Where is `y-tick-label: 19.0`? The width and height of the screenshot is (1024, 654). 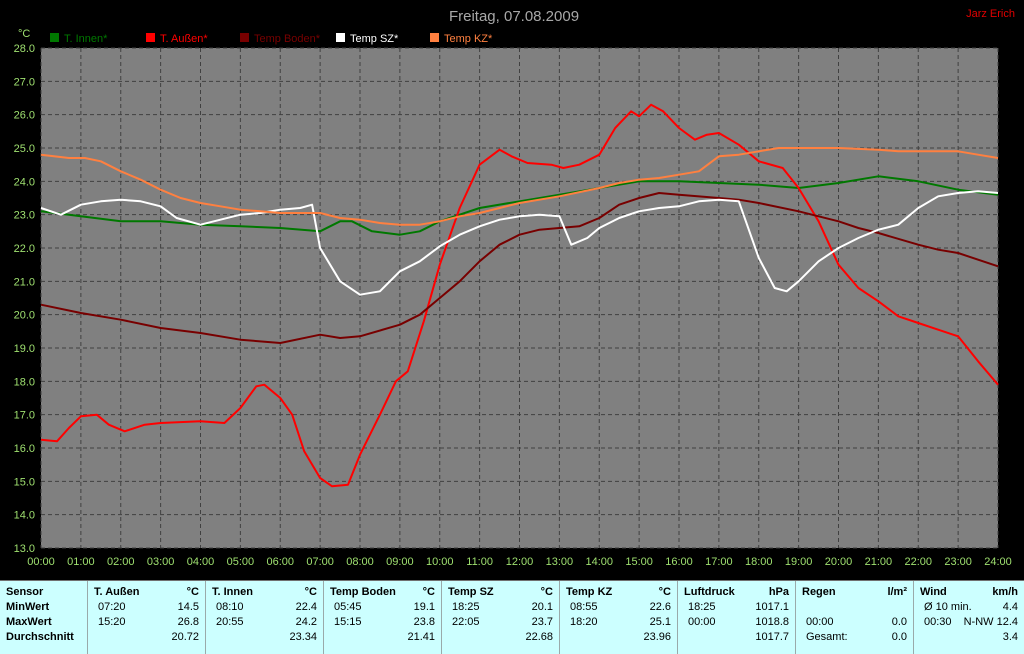 y-tick-label: 19.0 is located at coordinates (24, 349).